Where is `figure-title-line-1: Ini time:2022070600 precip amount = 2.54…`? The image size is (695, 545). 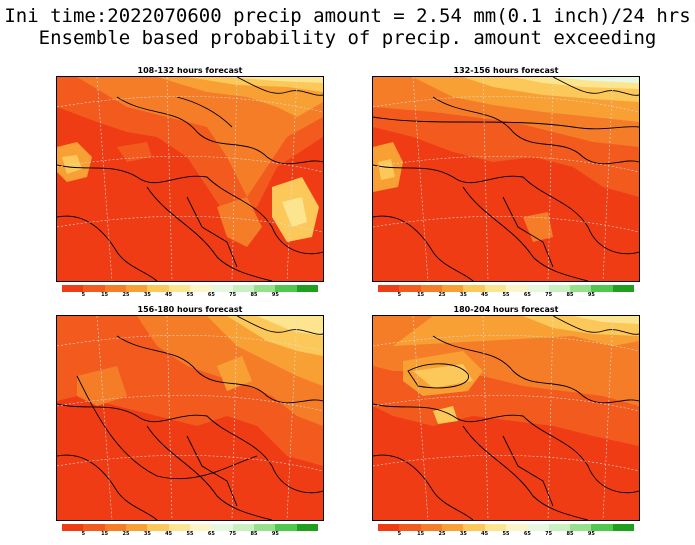 figure-title-line-1: Ini time:2022070600 precip amount = 2.54… is located at coordinates (347, 16).